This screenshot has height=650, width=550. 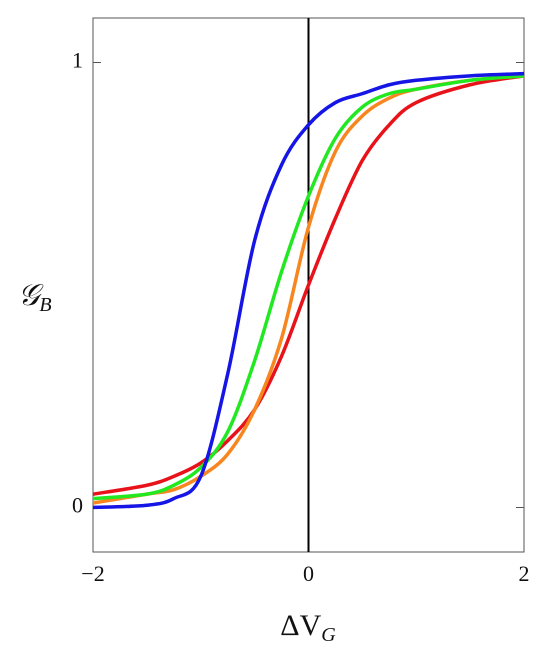 What do you see at coordinates (92, 573) in the screenshot?
I see `x-tick-label: −2` at bounding box center [92, 573].